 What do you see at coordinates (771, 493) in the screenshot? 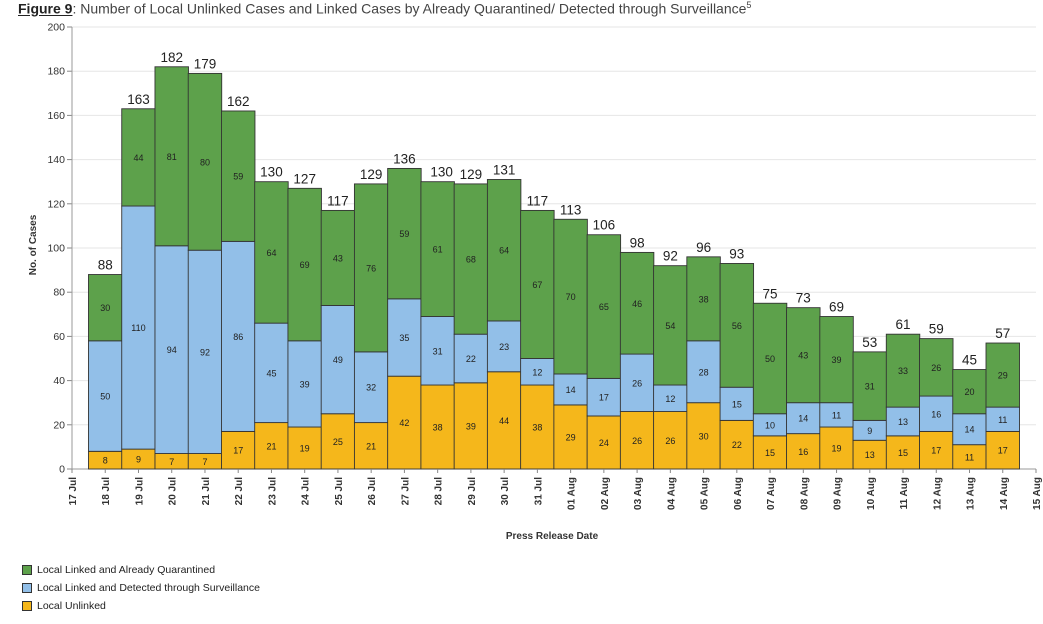
I see `x-tick-label: 07 Aug` at bounding box center [771, 493].